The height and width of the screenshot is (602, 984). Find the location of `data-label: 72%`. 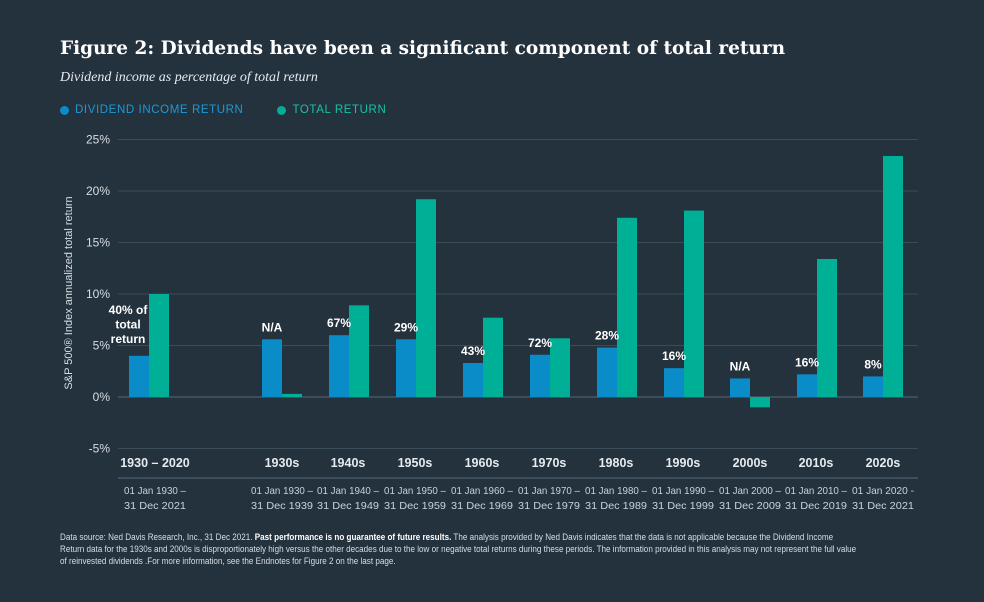

data-label: 72% is located at coordinates (540, 343).